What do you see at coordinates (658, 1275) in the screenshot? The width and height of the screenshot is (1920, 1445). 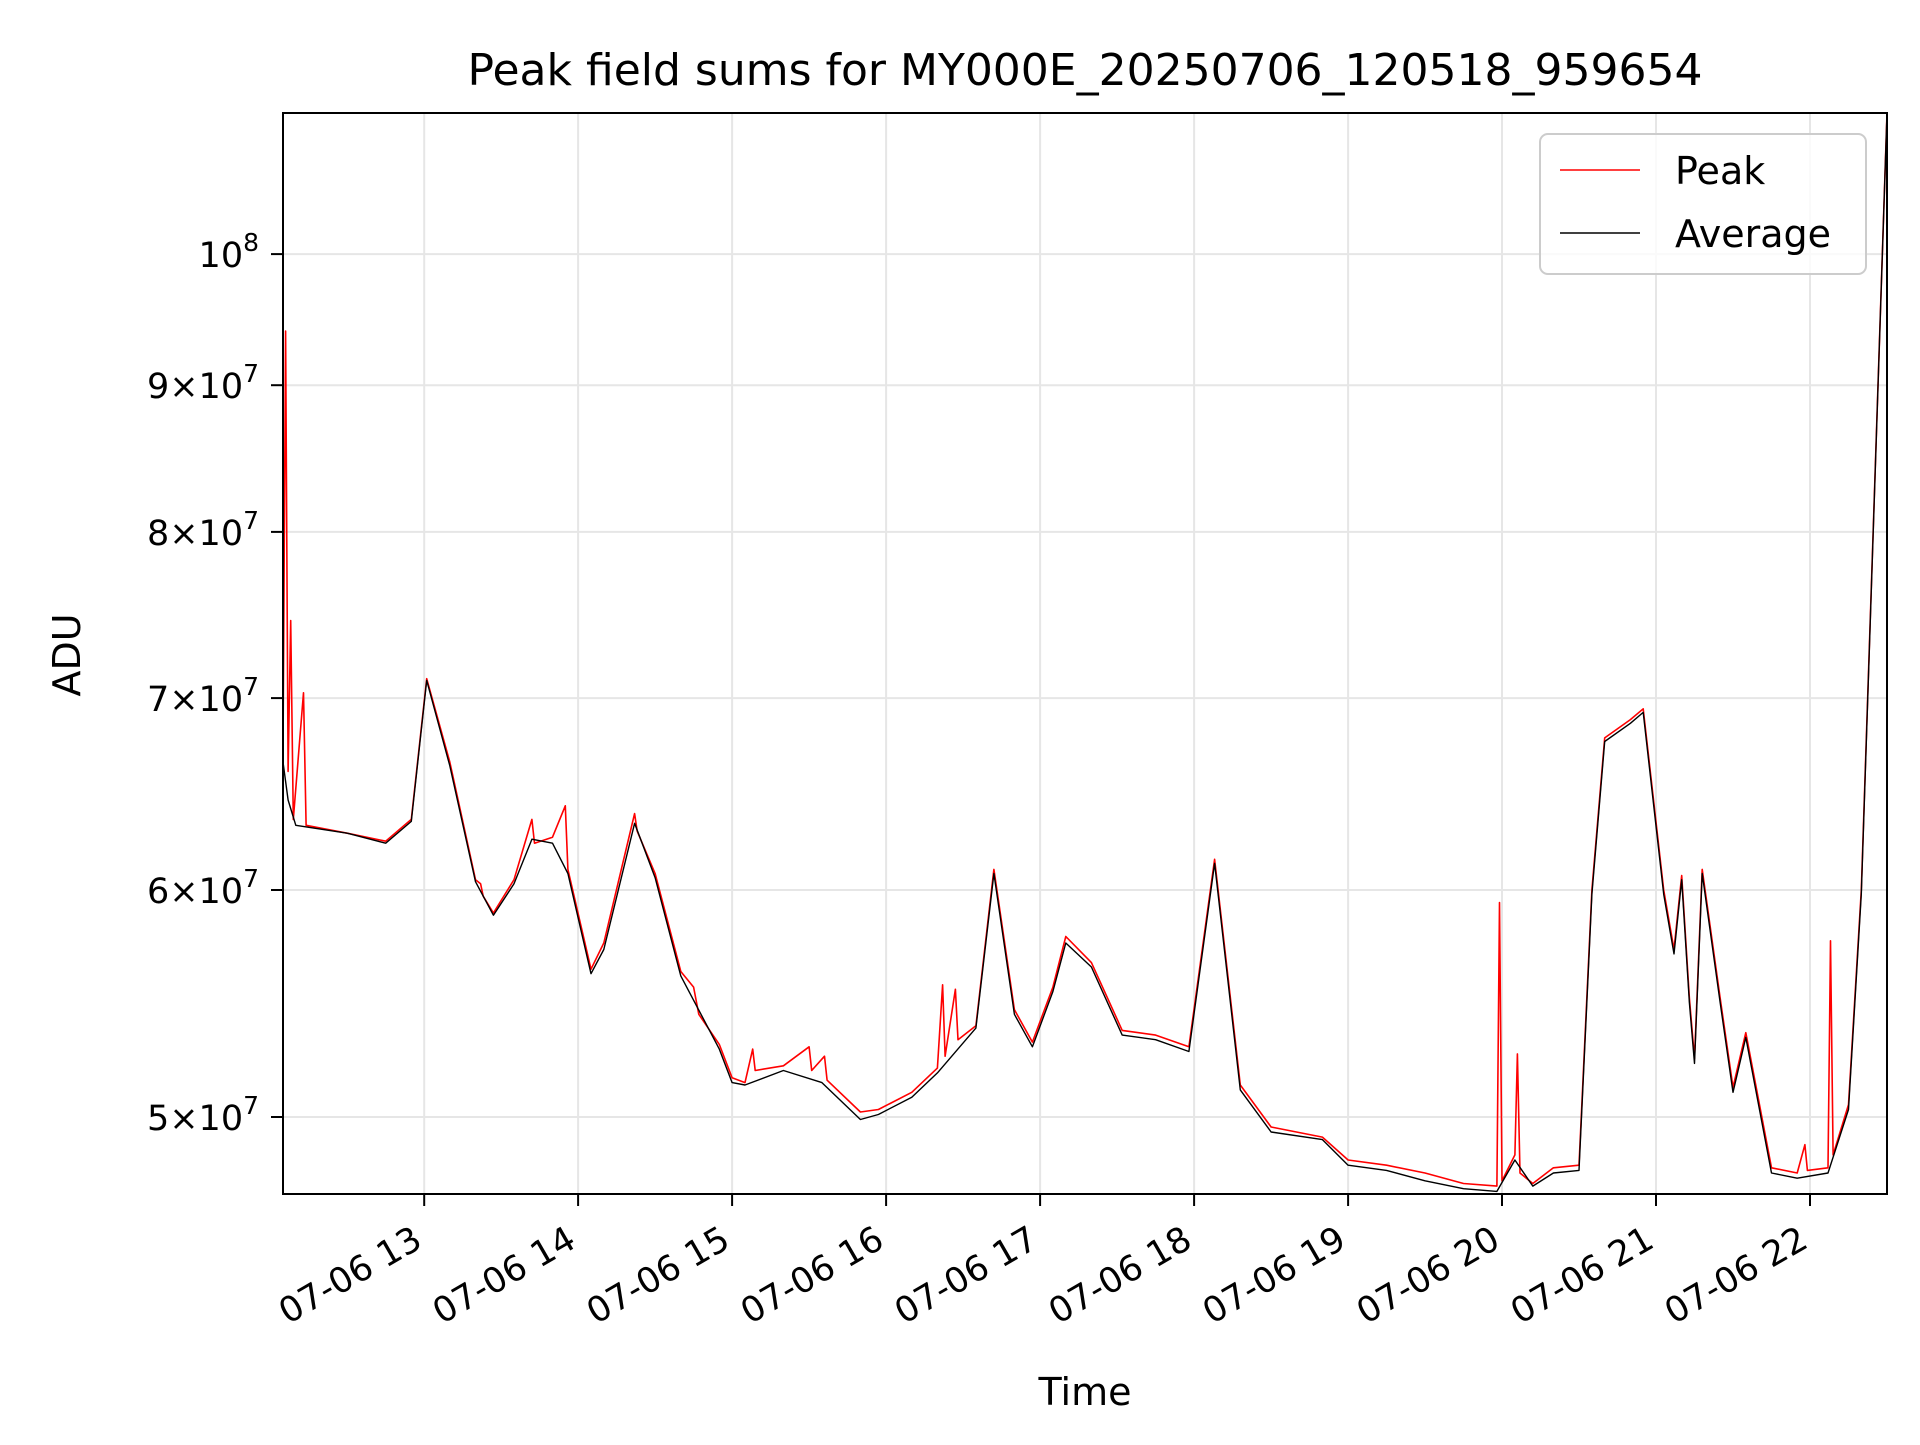 I see `x-tick-label: 07-06 15` at bounding box center [658, 1275].